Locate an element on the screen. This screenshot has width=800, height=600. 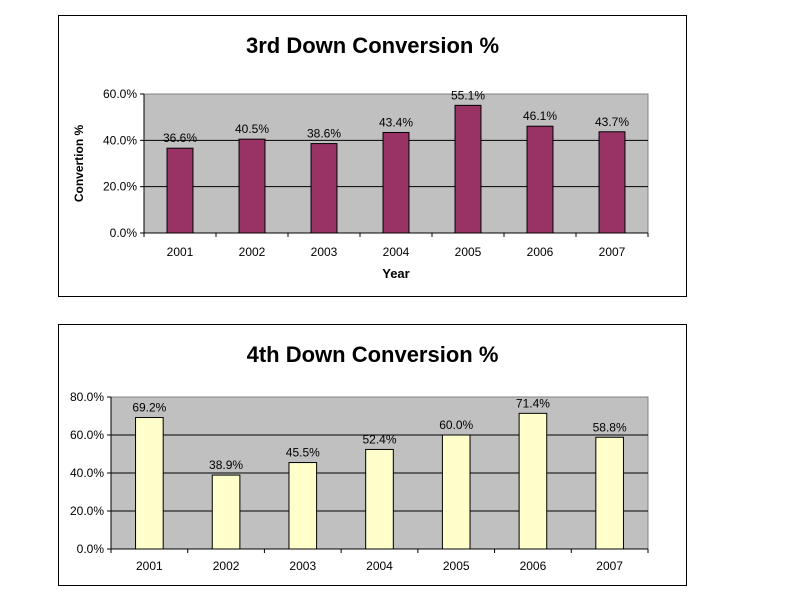
data-label: 52.4% is located at coordinates (379, 439).